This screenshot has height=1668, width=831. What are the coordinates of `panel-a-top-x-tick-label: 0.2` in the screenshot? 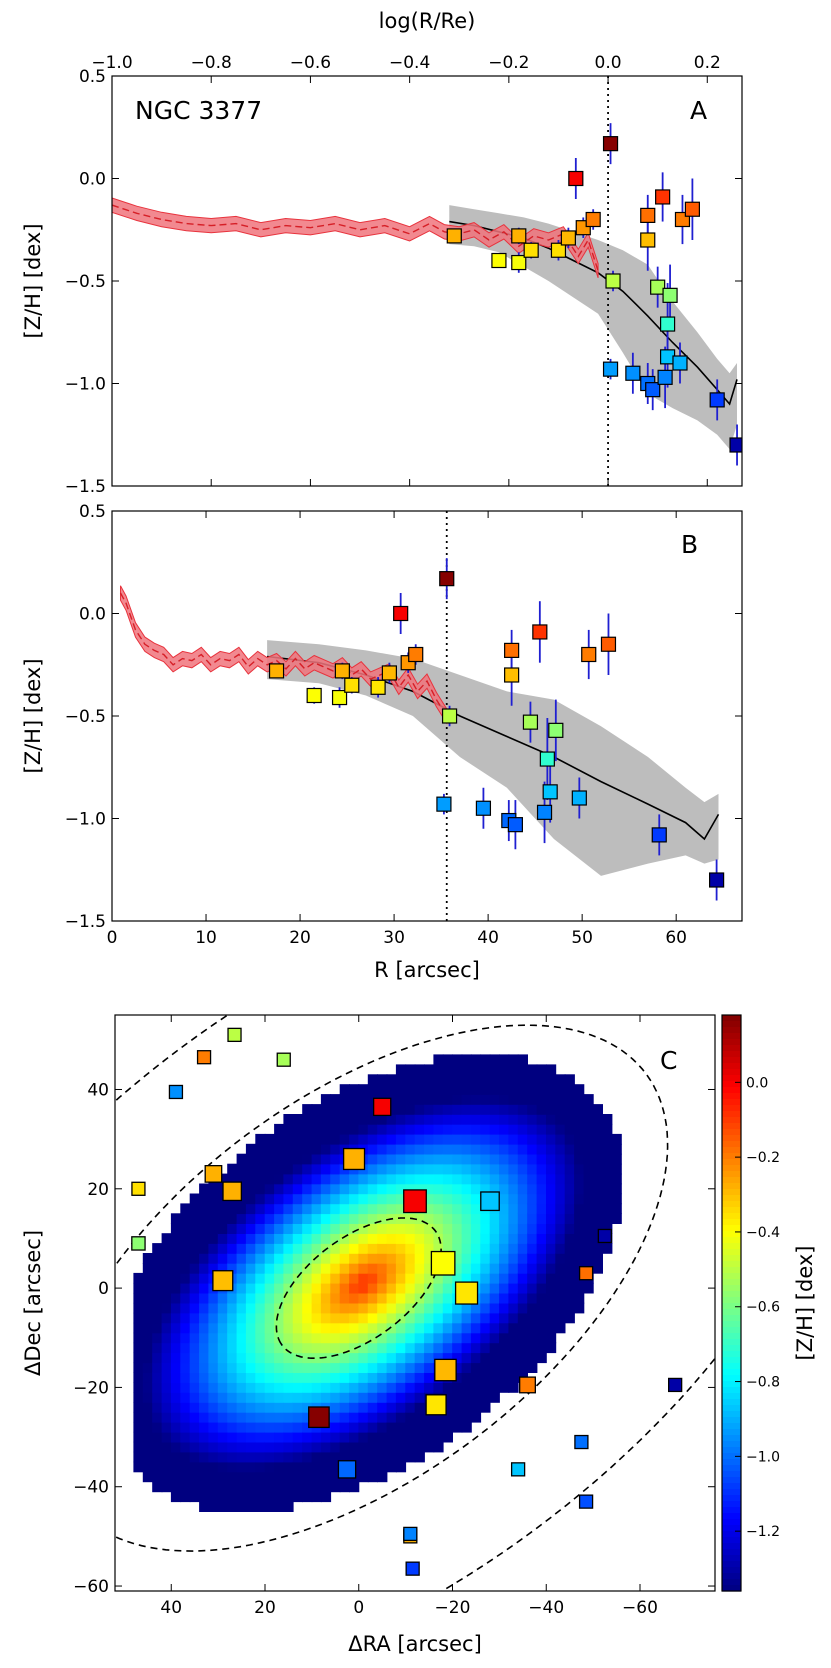 It's located at (707, 63).